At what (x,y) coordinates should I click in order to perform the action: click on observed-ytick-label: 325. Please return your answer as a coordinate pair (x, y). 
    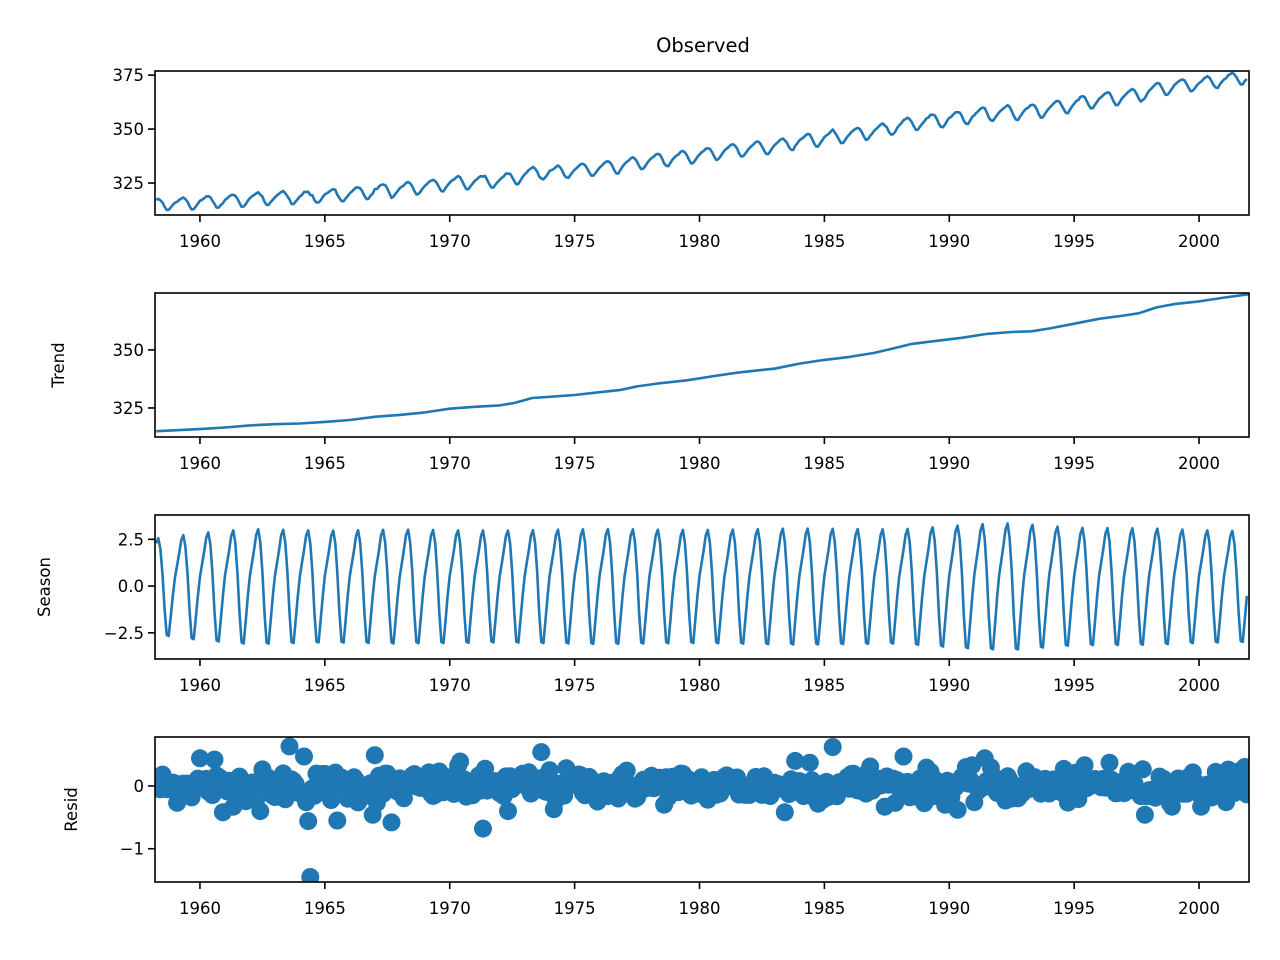
    Looking at the image, I should click on (129, 183).